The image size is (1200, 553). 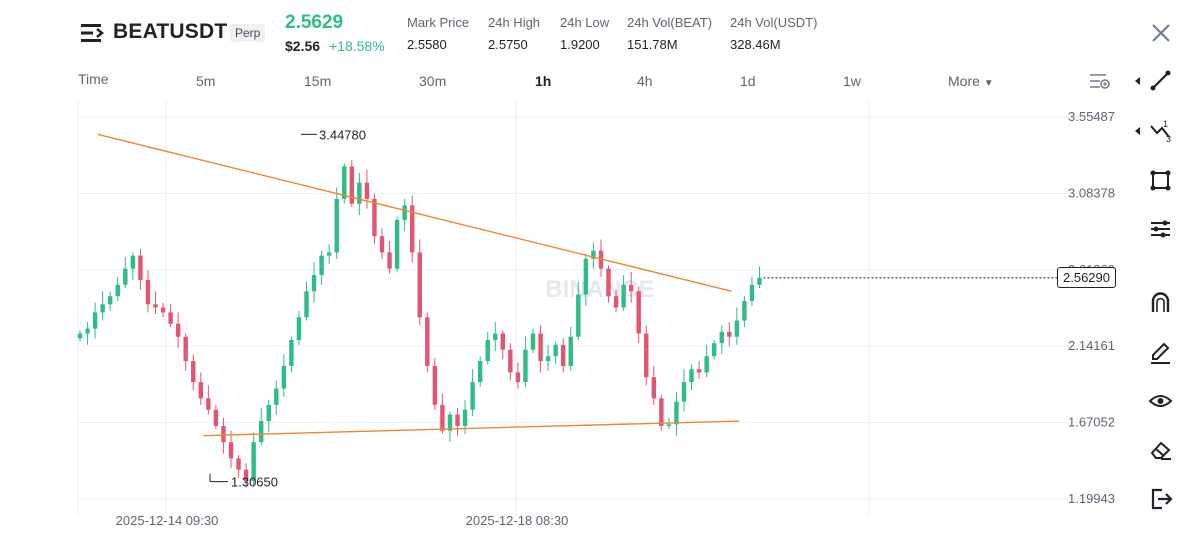 I want to click on y-tick-label: 1.67052, so click(x=1091, y=422).